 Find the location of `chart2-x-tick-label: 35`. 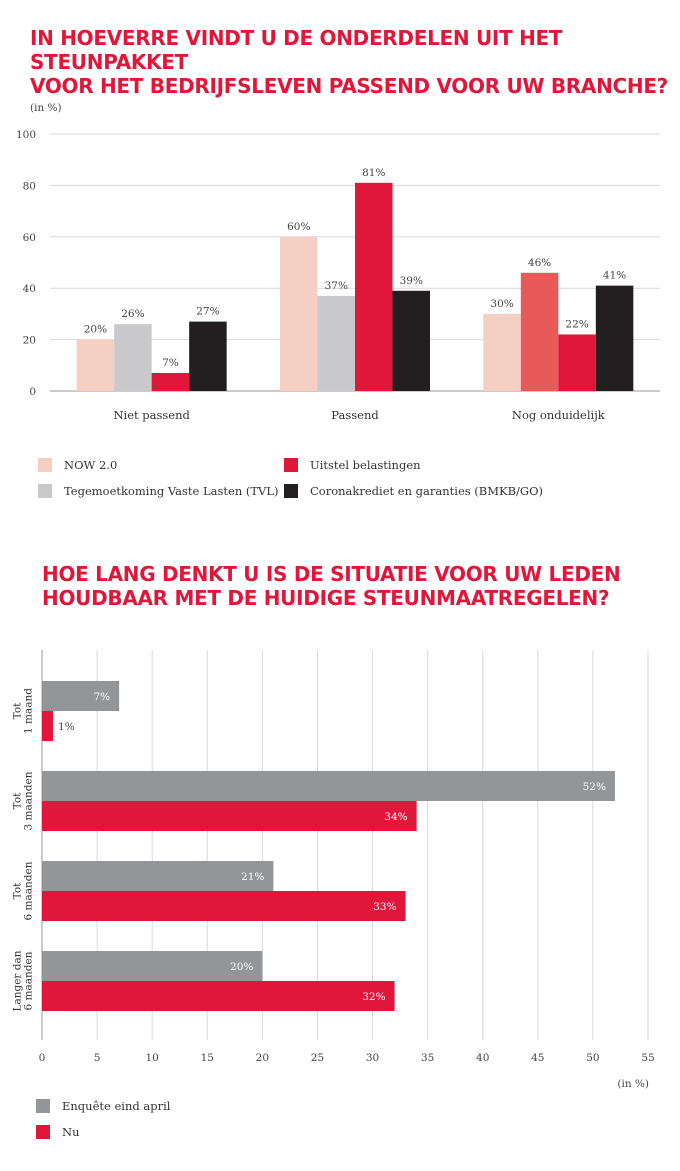

chart2-x-tick-label: 35 is located at coordinates (427, 1058).